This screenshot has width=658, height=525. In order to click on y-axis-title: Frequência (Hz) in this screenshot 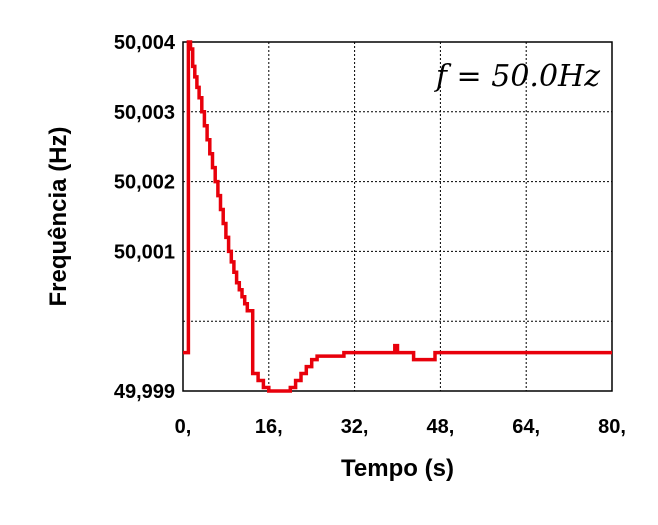, I will do `click(58, 216)`.